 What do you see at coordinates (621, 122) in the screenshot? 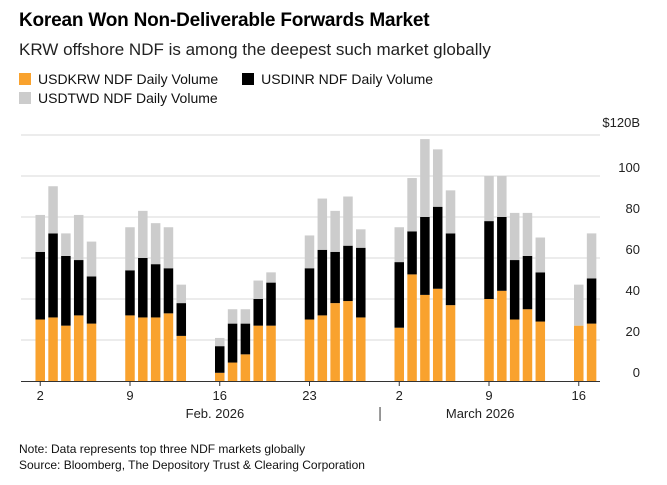
I see `y-tick-label: $120B` at bounding box center [621, 122].